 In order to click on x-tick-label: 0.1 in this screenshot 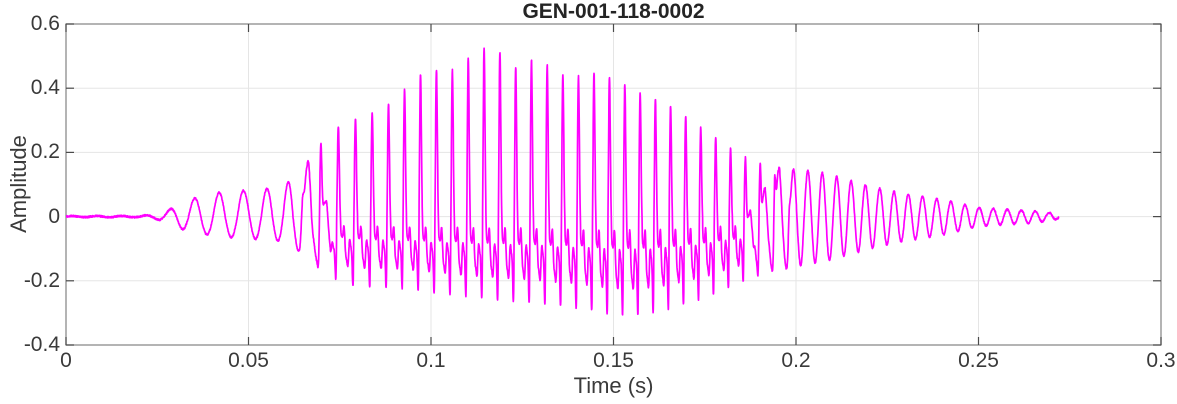, I will do `click(431, 360)`.